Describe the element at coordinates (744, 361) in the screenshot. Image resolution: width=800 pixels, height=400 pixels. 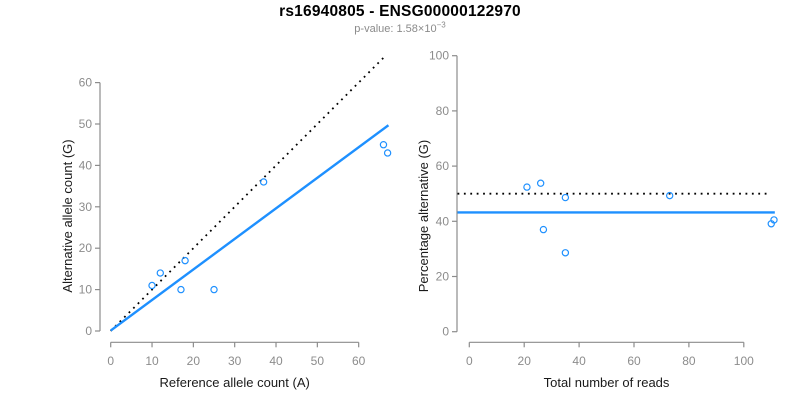
I see `x-tick-label: 100` at that location.